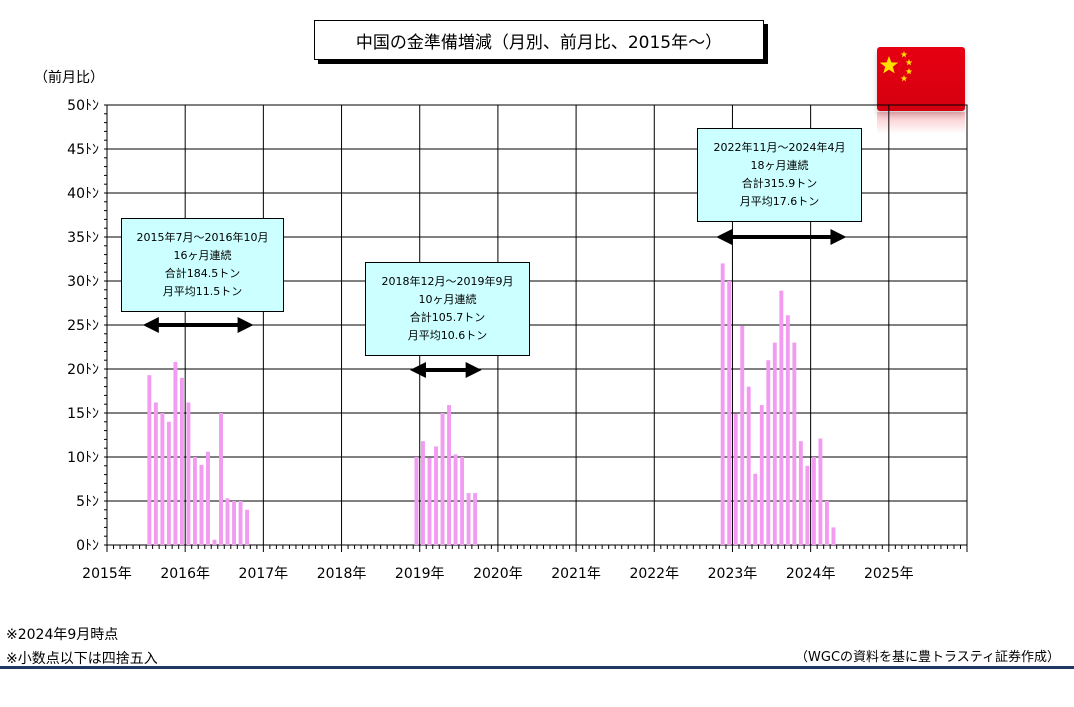 This screenshot has height=707, width=1074. Describe the element at coordinates (62, 635) in the screenshot. I see `note-as-of: ※2024年9月時点` at that location.